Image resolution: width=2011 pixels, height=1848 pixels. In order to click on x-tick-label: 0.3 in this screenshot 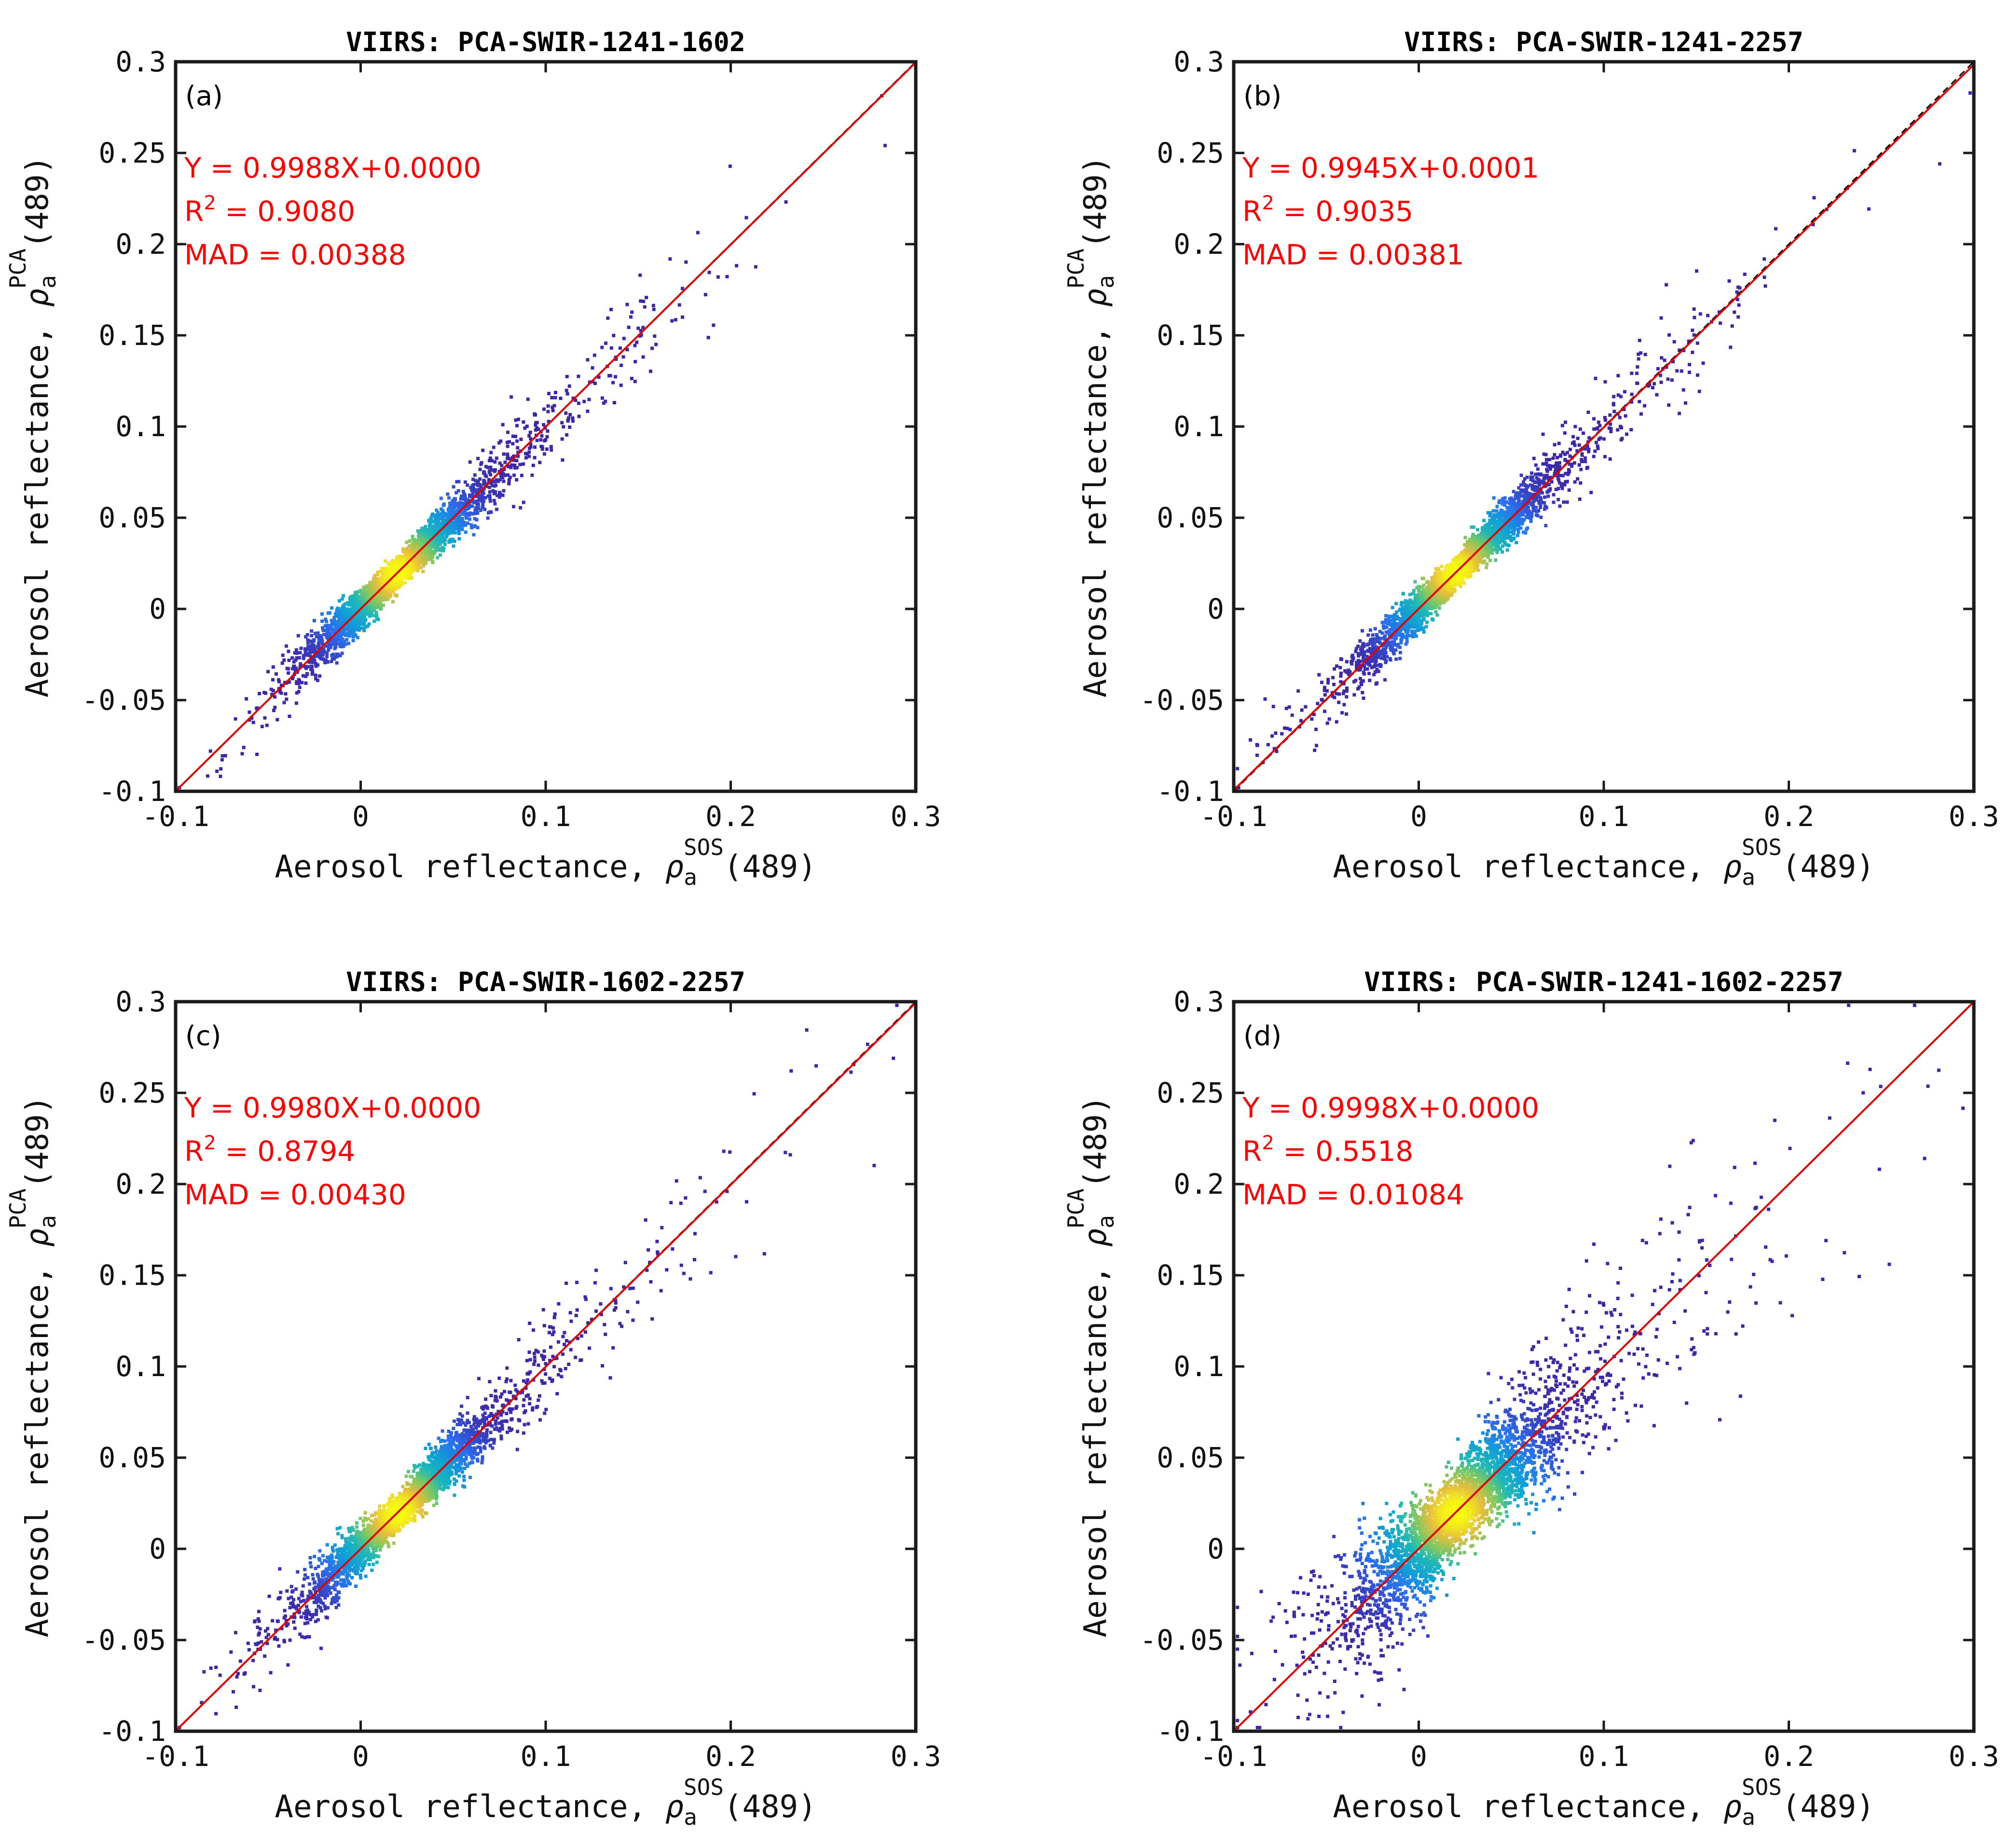, I will do `click(916, 816)`.